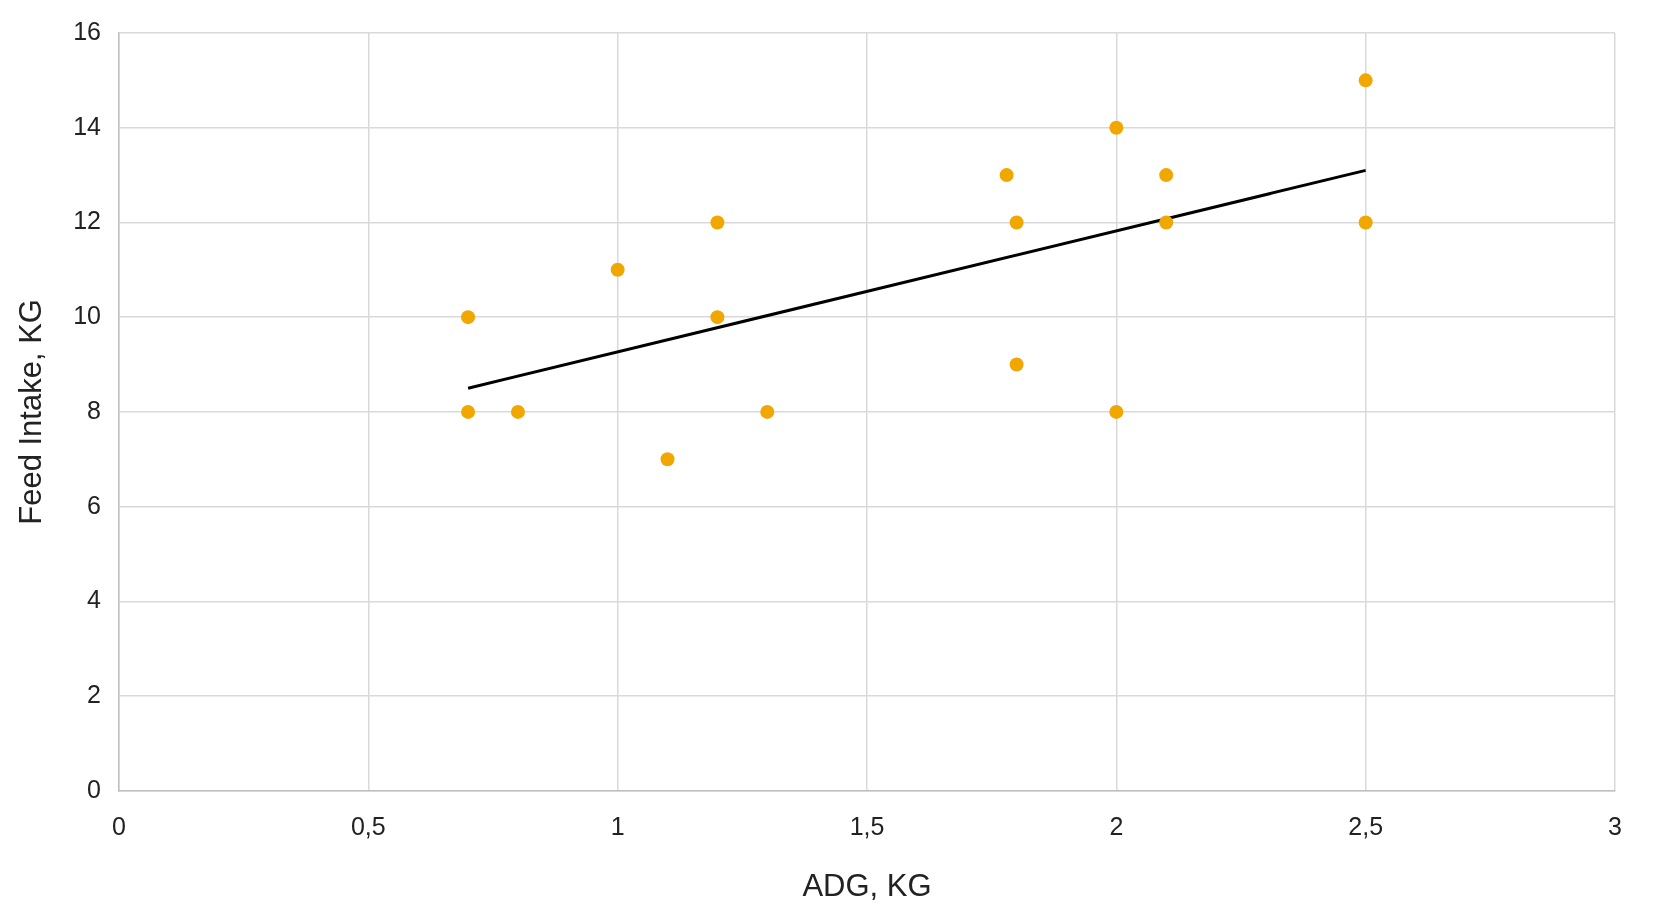 The height and width of the screenshot is (920, 1655). I want to click on x-tick-label: 0,5, so click(368, 825).